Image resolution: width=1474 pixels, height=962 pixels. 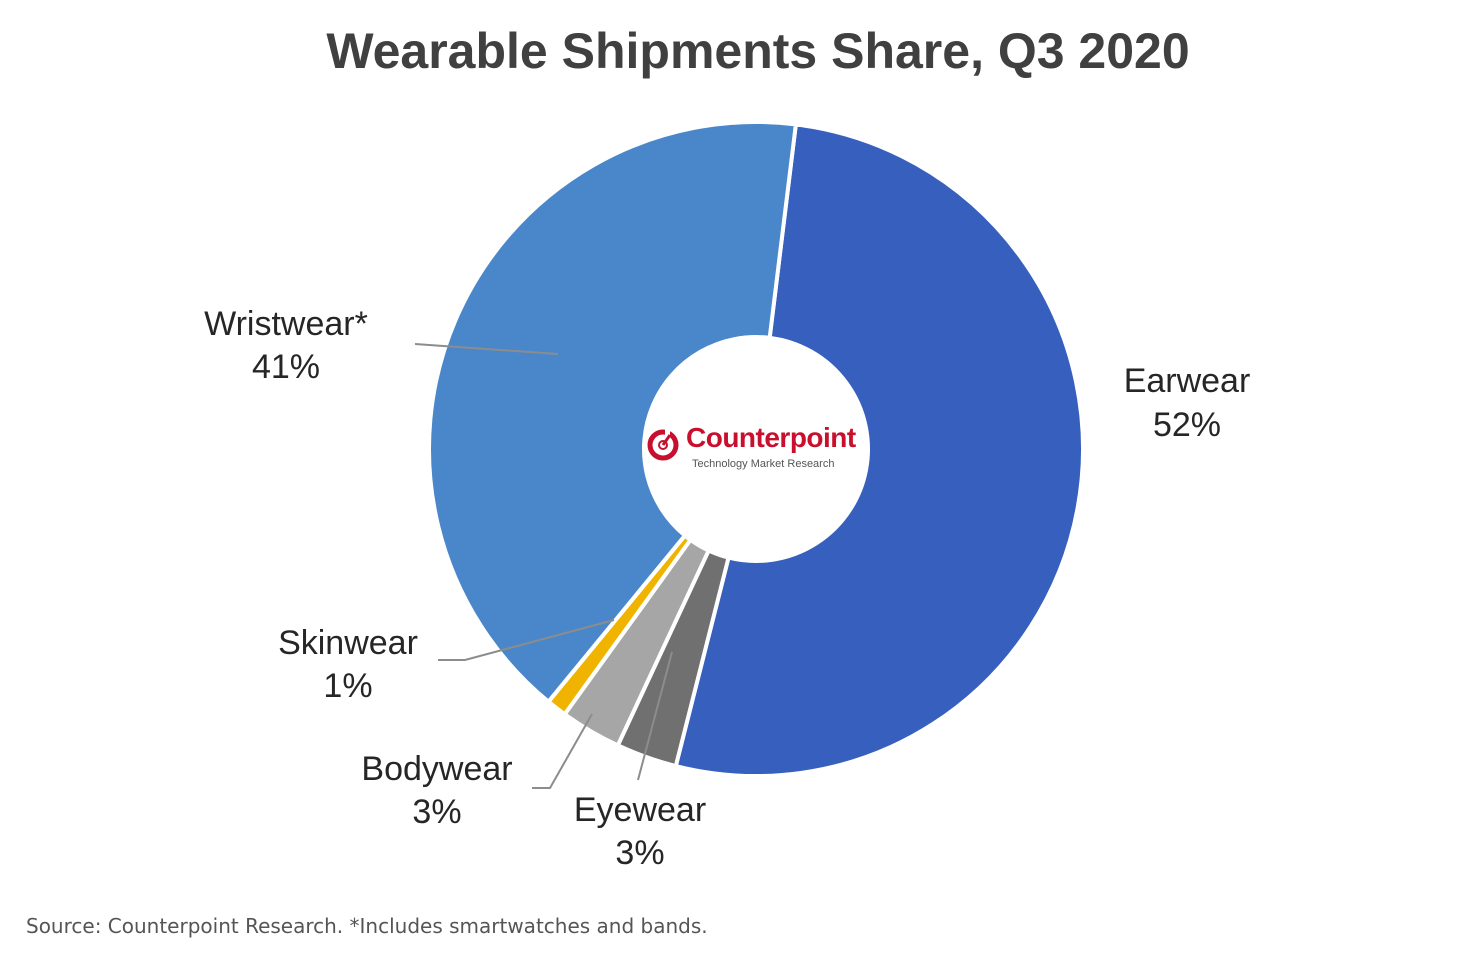 What do you see at coordinates (347, 686) in the screenshot?
I see `slice-label-value-skinwear: 1%` at bounding box center [347, 686].